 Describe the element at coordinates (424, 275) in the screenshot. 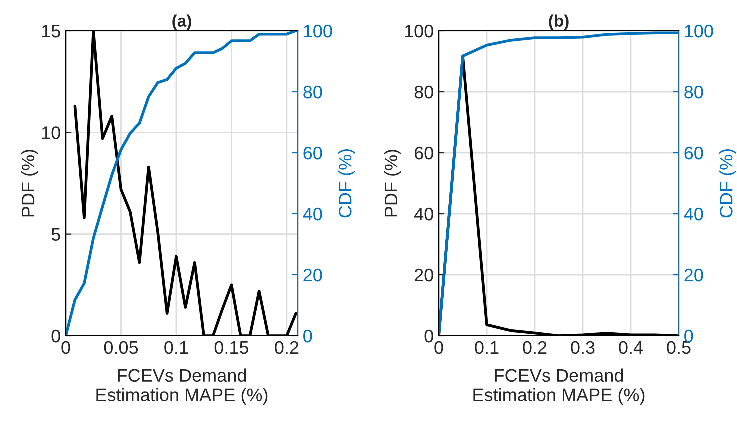

I see `y-tick-label: 20` at that location.